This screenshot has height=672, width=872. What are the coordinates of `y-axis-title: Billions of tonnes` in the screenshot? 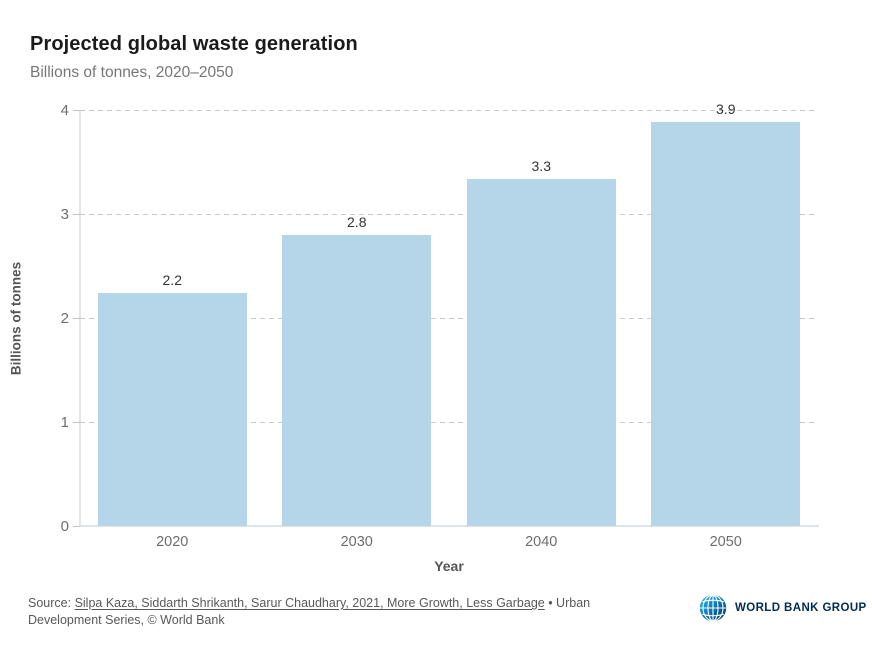 It's located at (16, 318).